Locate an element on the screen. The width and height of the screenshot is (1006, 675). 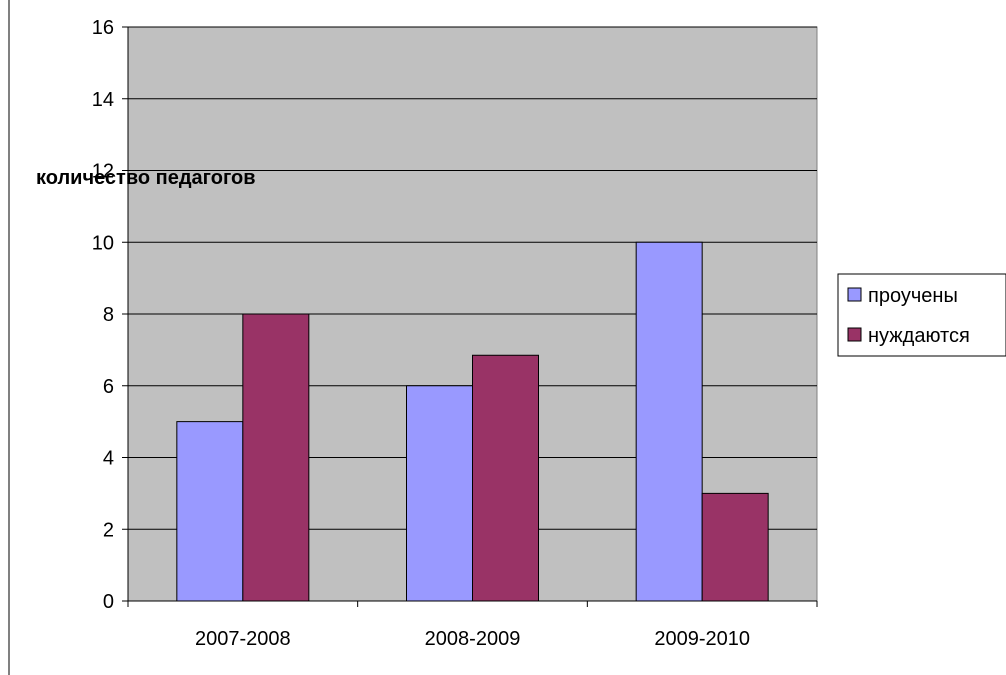
y-tick-label: 16 is located at coordinates (103, 28).